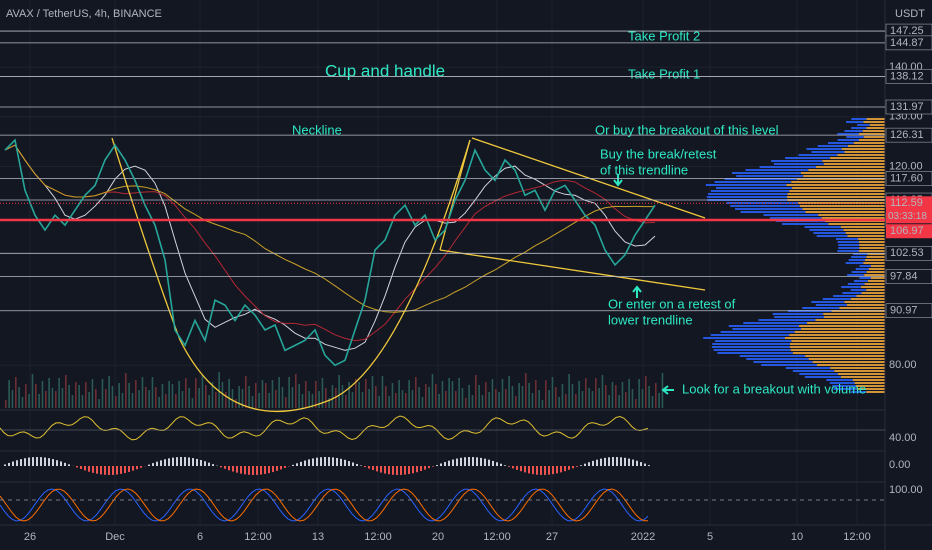 The image size is (932, 550). I want to click on y-tick-label: 120.00, so click(906, 166).